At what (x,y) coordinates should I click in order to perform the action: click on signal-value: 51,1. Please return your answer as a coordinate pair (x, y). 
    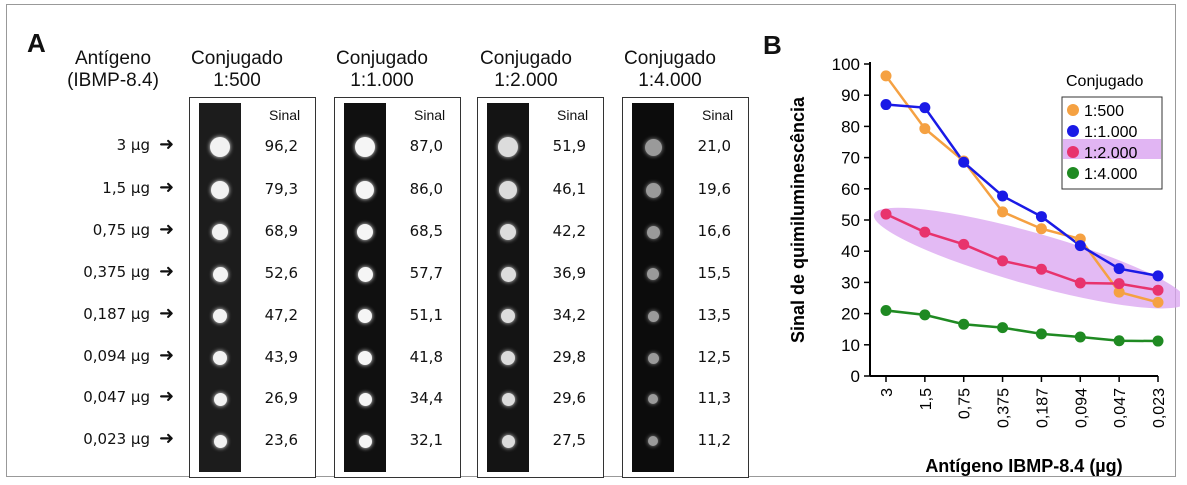
    Looking at the image, I should click on (426, 315).